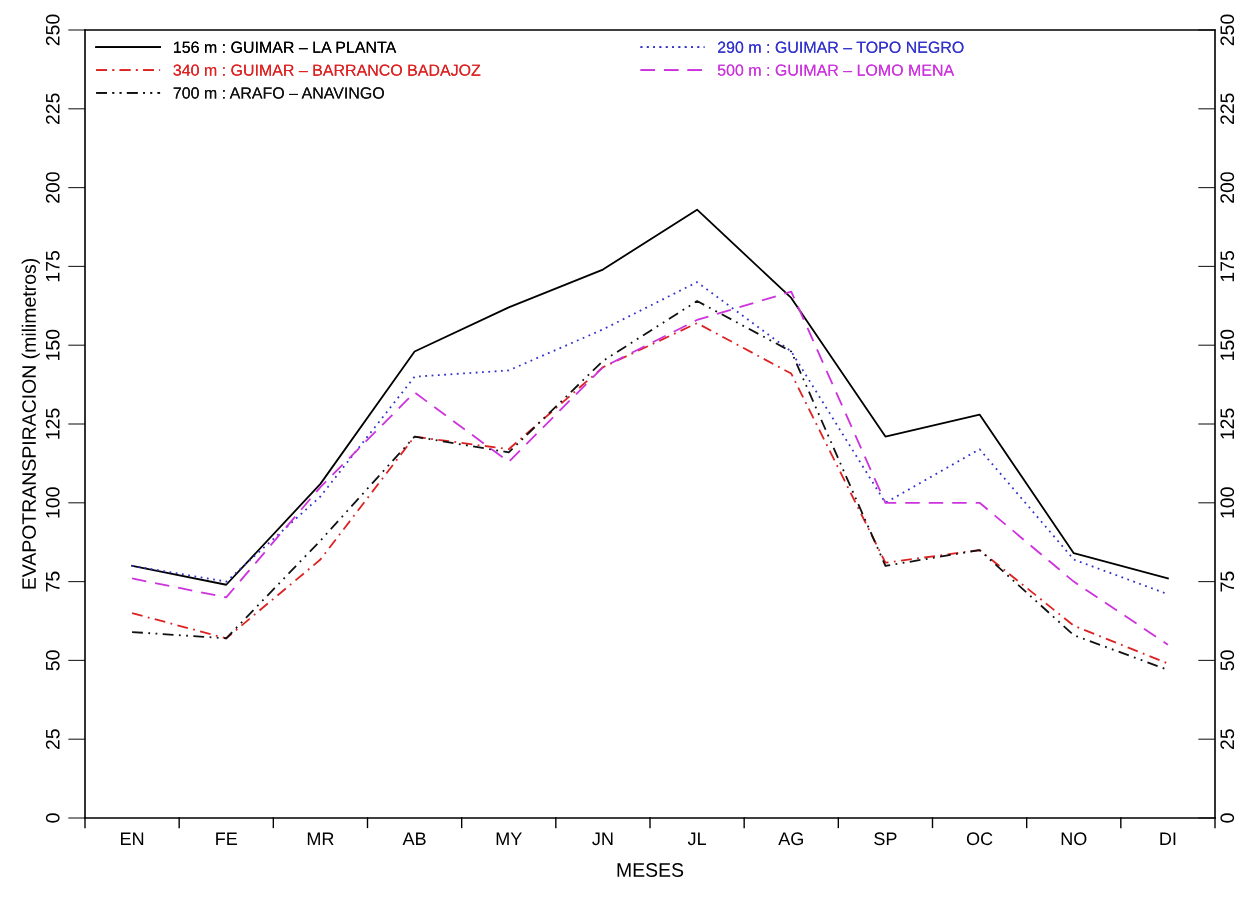 This screenshot has width=1255, height=900. I want to click on x-axis-title: MESES, so click(650, 870).